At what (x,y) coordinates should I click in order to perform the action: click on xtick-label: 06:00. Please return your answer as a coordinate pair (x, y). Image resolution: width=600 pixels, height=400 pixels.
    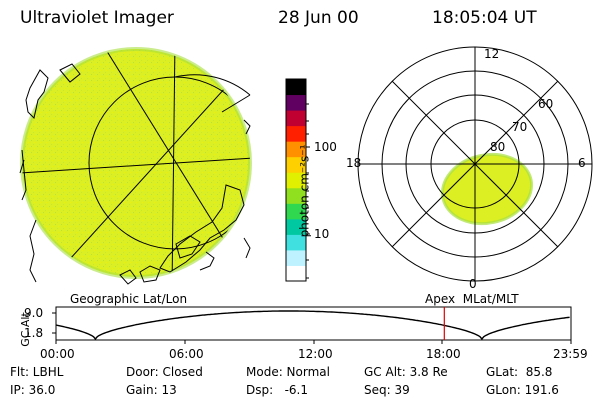
    Looking at the image, I should click on (186, 354).